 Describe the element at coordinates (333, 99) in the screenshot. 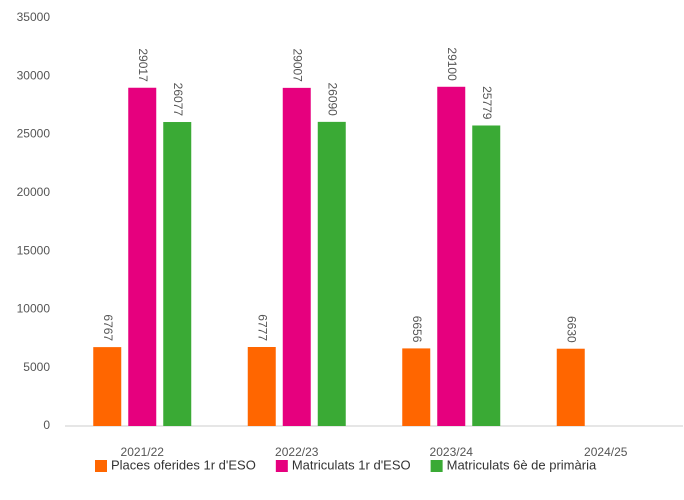

I see `data-label: 26090` at that location.